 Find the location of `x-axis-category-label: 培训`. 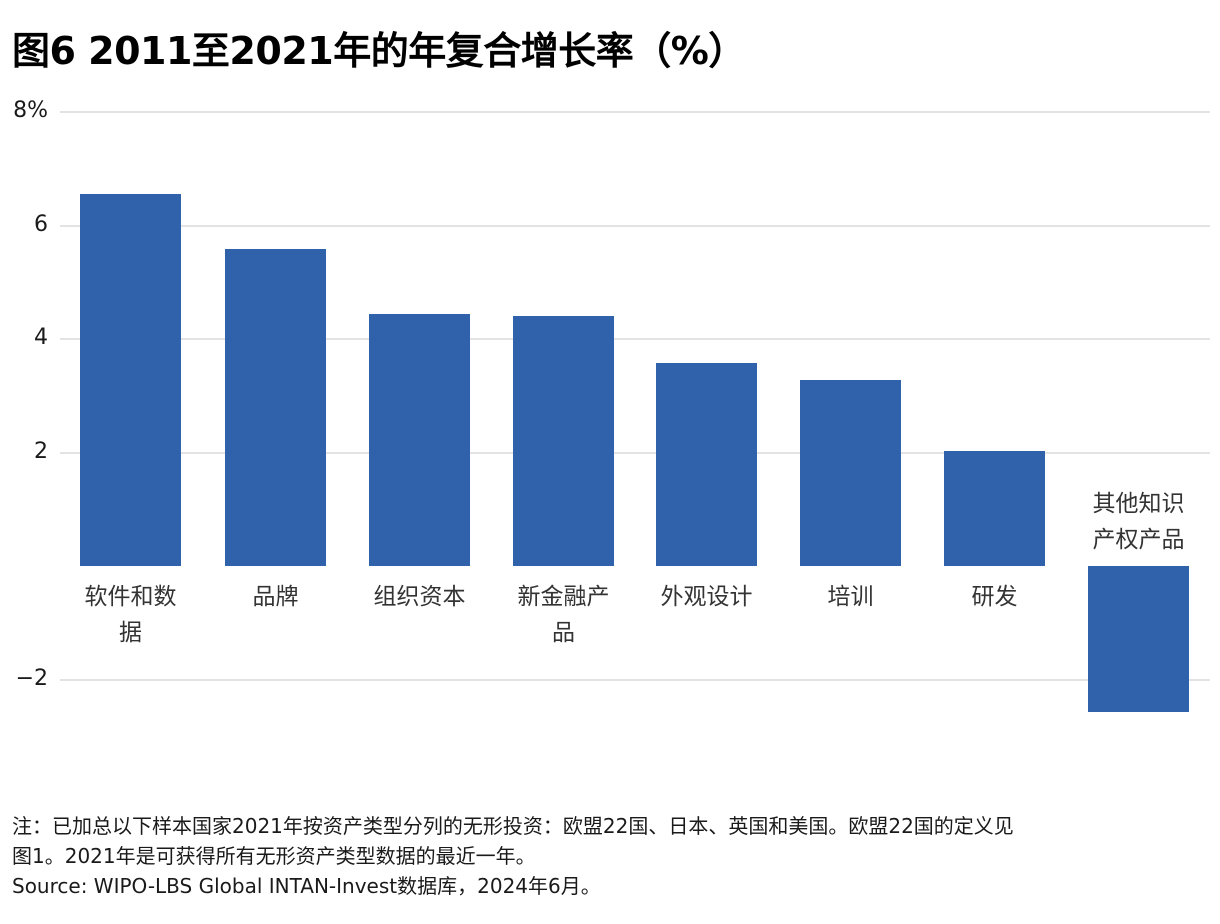

x-axis-category-label: 培训 is located at coordinates (850, 597).